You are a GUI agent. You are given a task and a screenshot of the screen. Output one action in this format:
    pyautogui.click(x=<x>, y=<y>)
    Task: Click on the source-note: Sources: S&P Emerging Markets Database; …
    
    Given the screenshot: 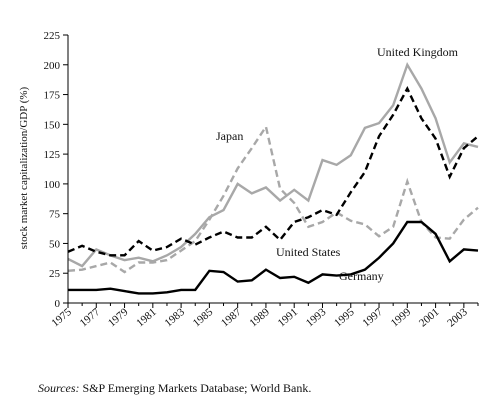 What is the action you would take?
    pyautogui.click(x=174, y=388)
    